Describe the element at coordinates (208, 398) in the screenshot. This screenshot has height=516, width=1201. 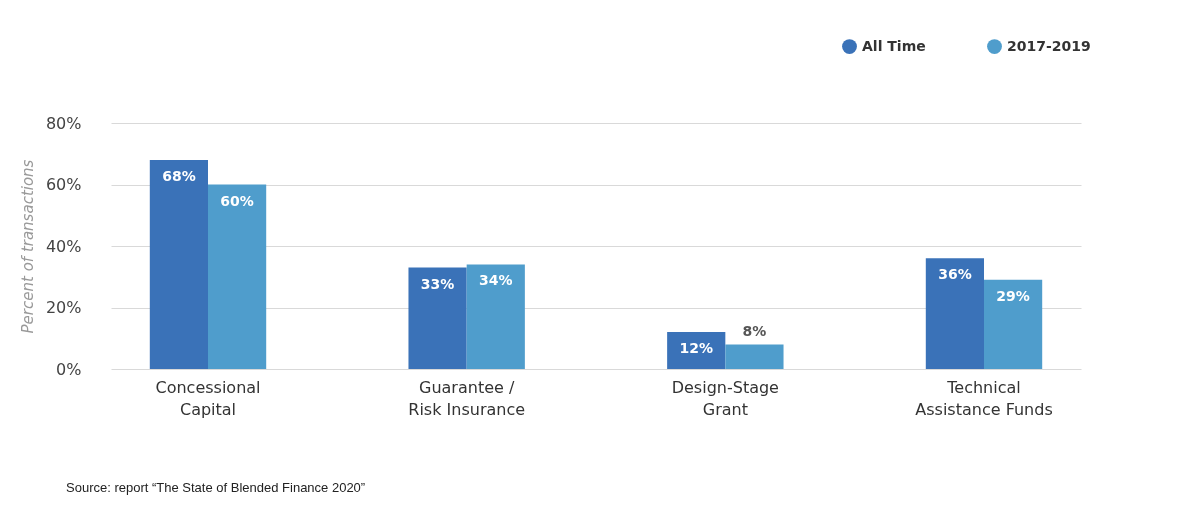
I see `x-tick-label: Concessional Capital` at that location.